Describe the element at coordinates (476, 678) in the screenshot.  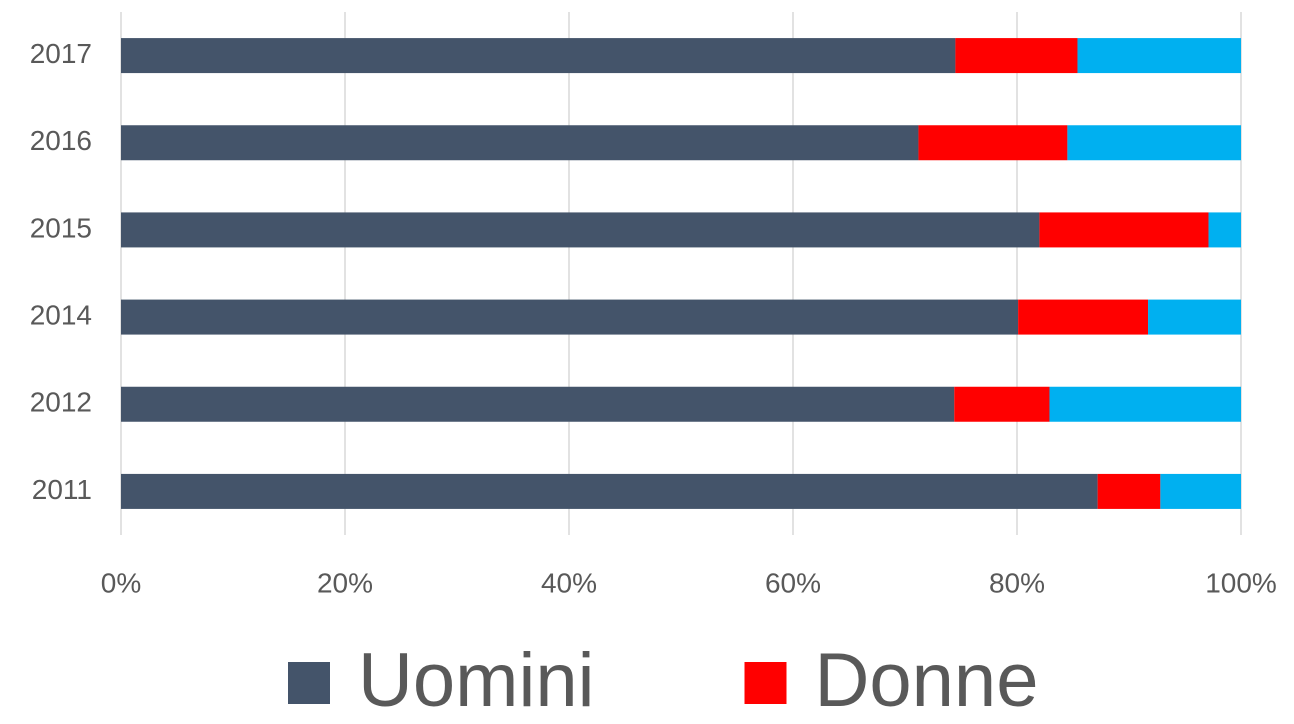
I see `legend-label: Uomini` at that location.